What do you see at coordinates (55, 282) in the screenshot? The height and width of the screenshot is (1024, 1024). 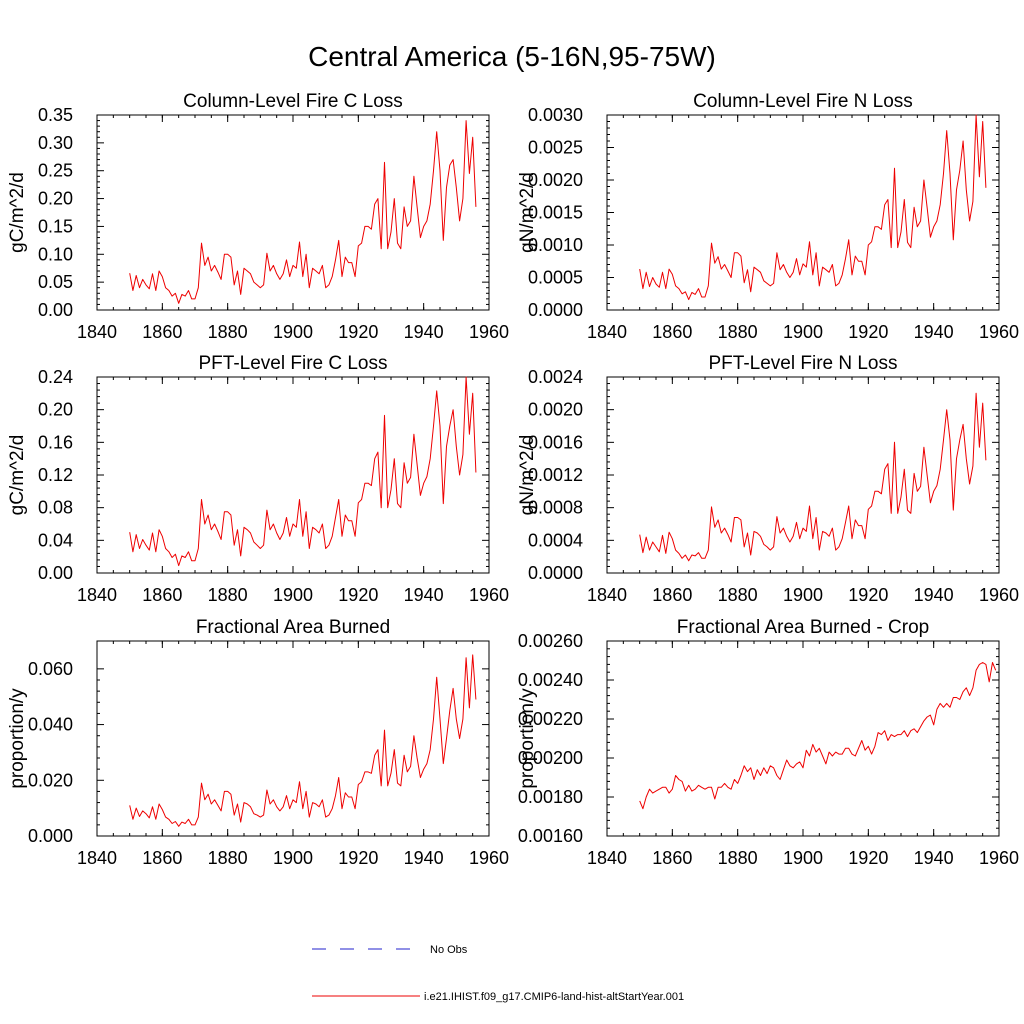 I see `y-tick-label: 0.05` at bounding box center [55, 282].